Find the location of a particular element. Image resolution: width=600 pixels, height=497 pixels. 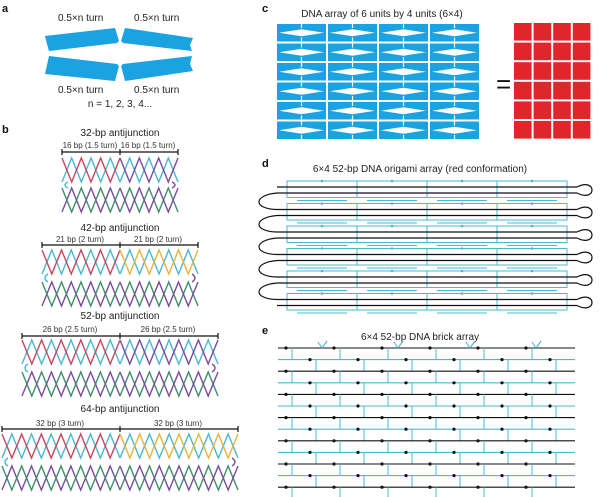

equals-sign: = is located at coordinates (503, 84).